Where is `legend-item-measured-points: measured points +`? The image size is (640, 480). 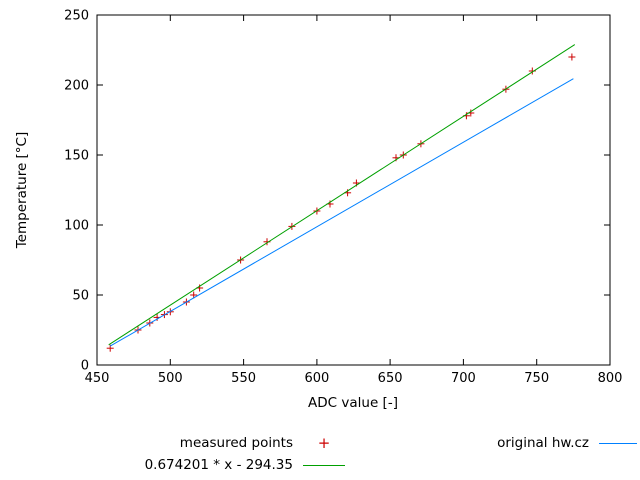 legend-item-measured-points: measured points + is located at coordinates (172, 443).